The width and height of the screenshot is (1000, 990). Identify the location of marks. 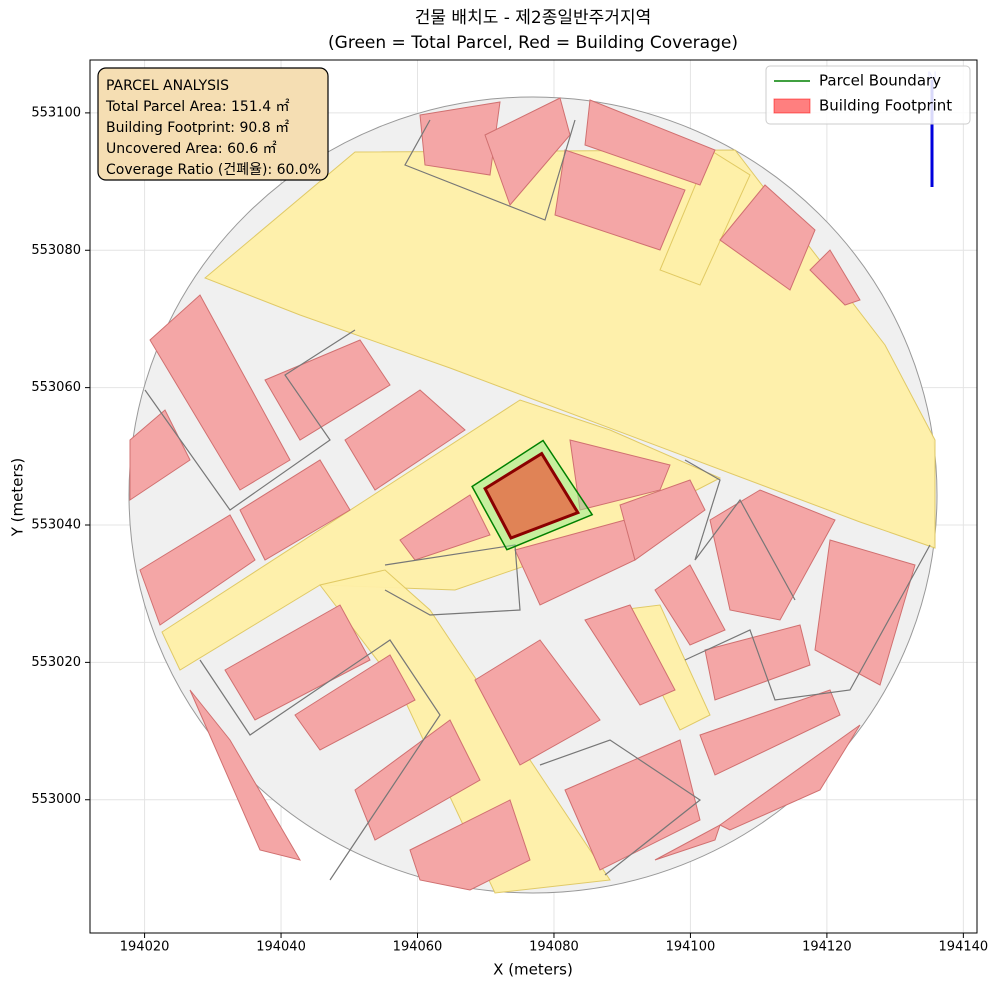
(532, 495).